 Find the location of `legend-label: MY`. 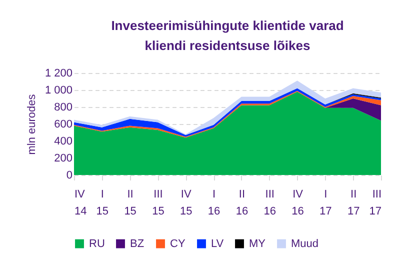

legend-label: MY is located at coordinates (257, 244).